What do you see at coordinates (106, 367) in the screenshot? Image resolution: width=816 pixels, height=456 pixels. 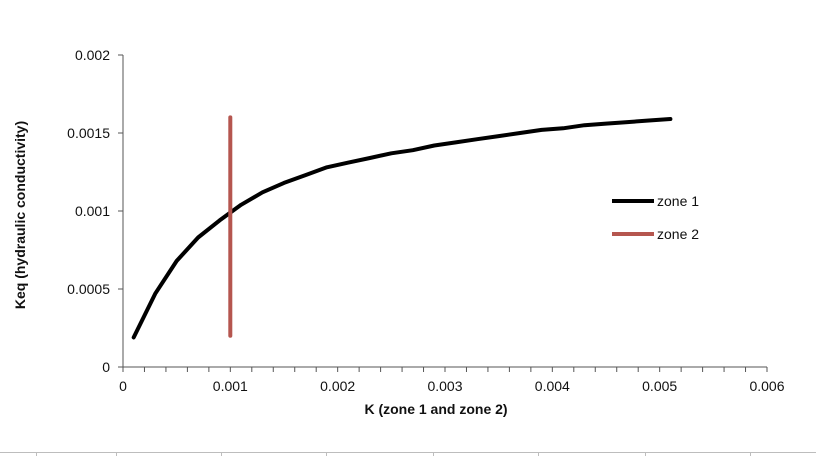 I see `y-tick-label: 0` at bounding box center [106, 367].